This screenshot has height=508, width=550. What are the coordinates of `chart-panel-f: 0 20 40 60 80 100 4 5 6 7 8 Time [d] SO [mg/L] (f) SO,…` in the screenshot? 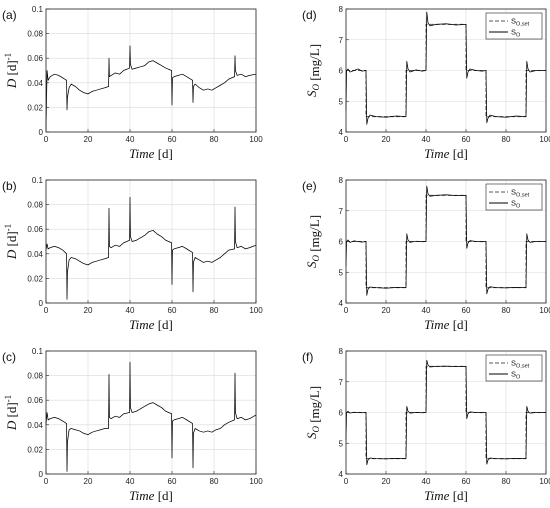 It's located at (426, 425).